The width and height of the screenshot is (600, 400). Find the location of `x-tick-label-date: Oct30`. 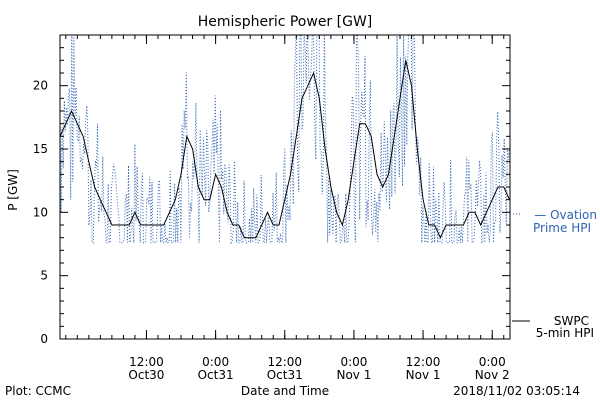

x-tick-label-date: Oct30 is located at coordinates (146, 375).